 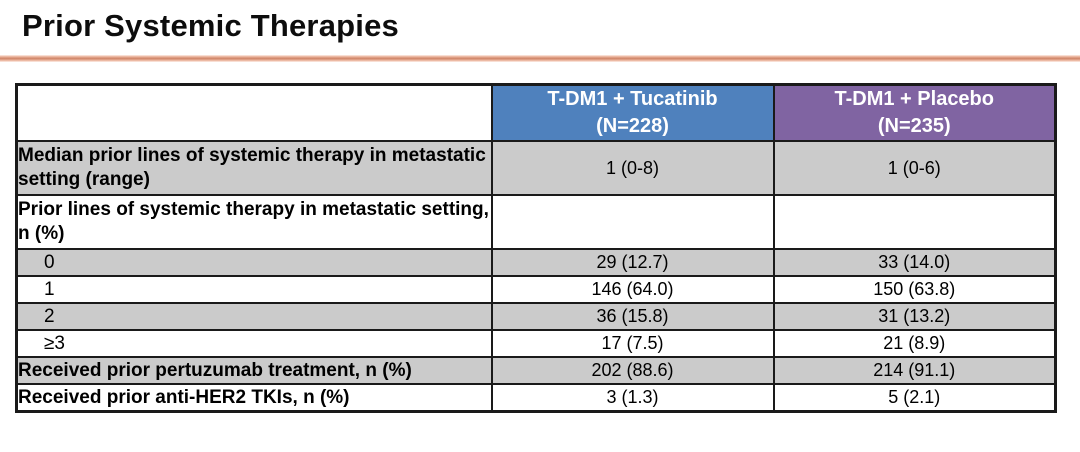 What do you see at coordinates (914, 290) in the screenshot?
I see `placebo-value-cell: 150 (63.8)` at bounding box center [914, 290].